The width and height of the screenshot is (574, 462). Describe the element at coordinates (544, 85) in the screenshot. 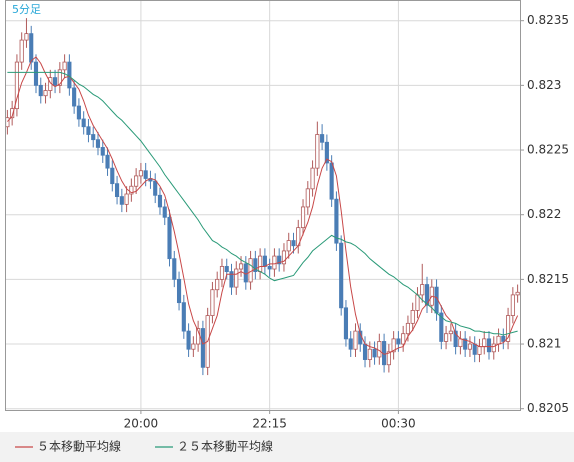

I see `y-tick-label: 0.823` at that location.